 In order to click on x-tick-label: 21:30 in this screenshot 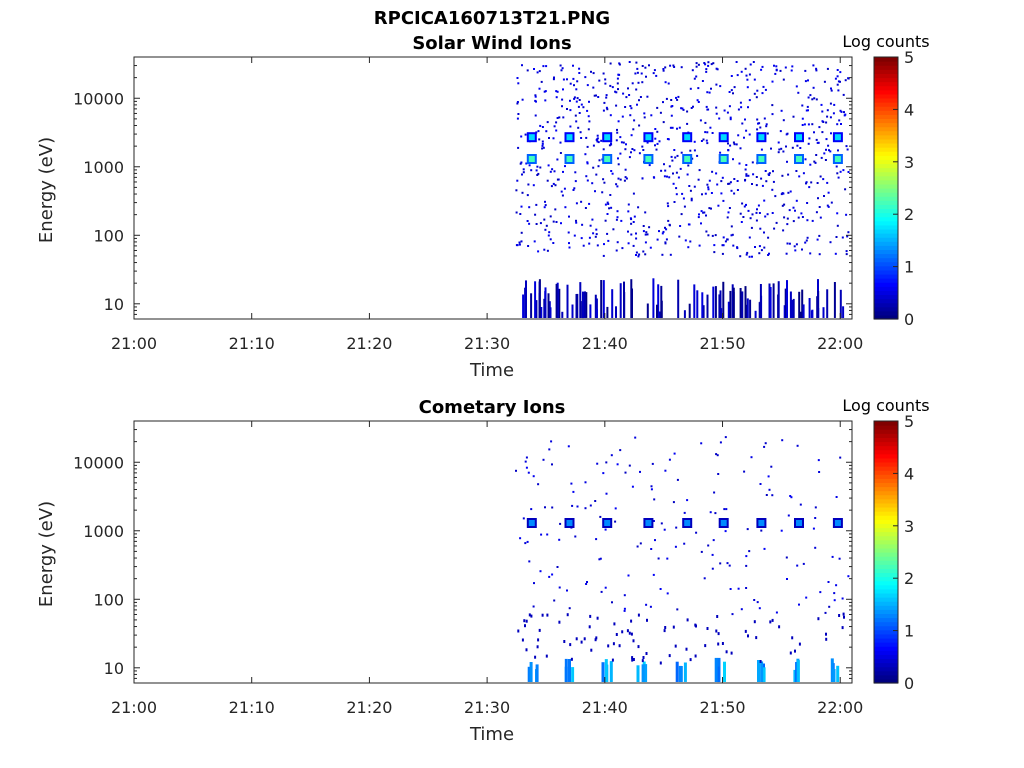, I will do `click(487, 343)`.